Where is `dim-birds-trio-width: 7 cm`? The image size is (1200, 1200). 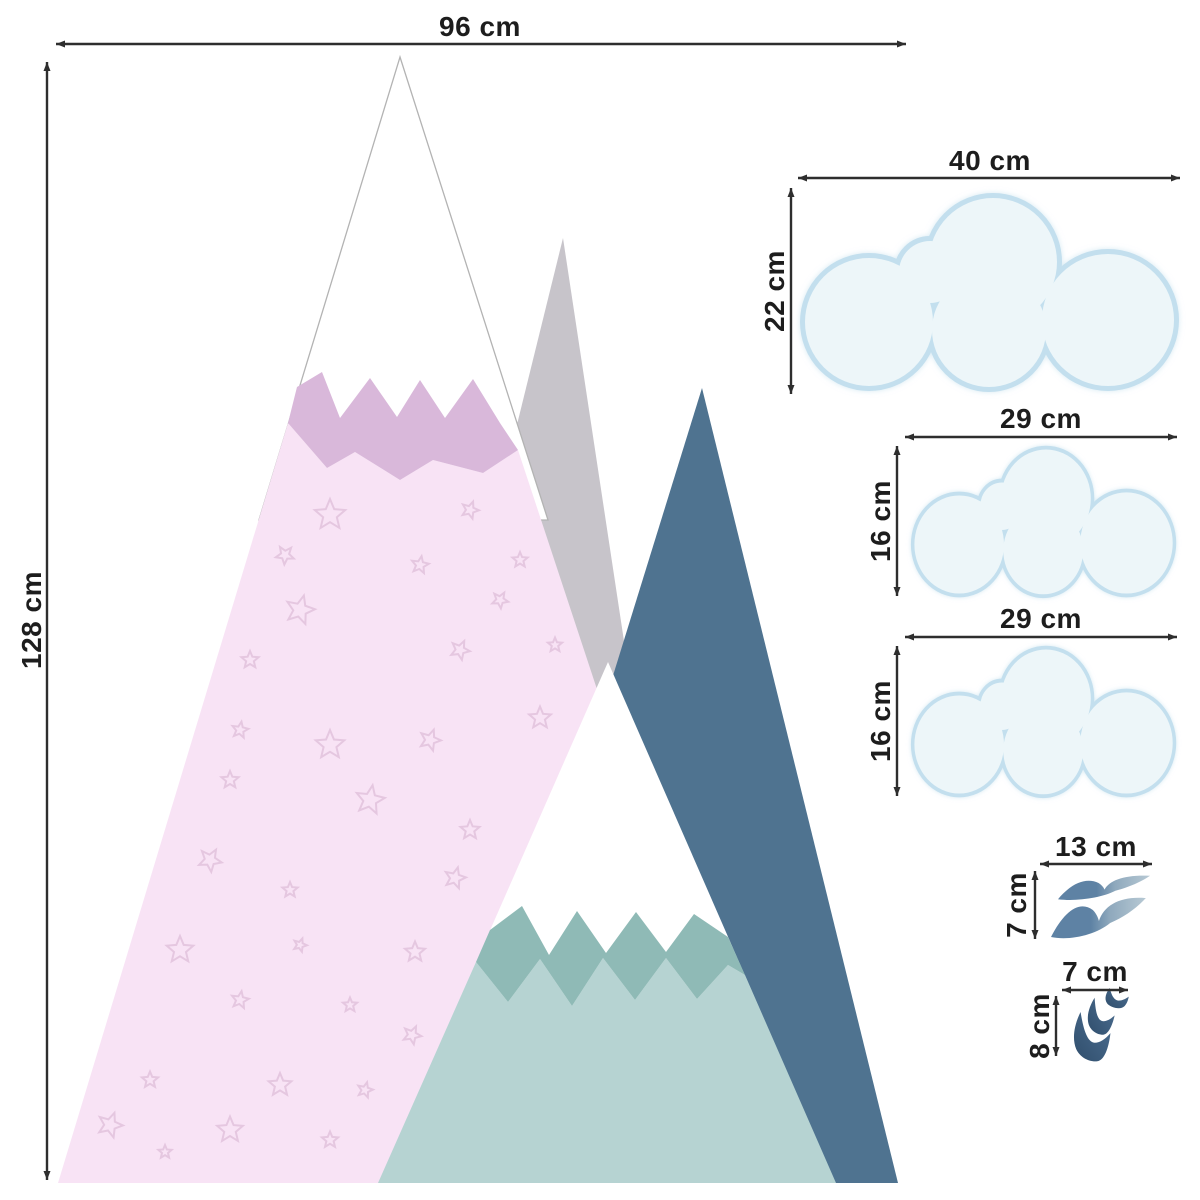 dim-birds-trio-width: 7 cm is located at coordinates (1095, 975).